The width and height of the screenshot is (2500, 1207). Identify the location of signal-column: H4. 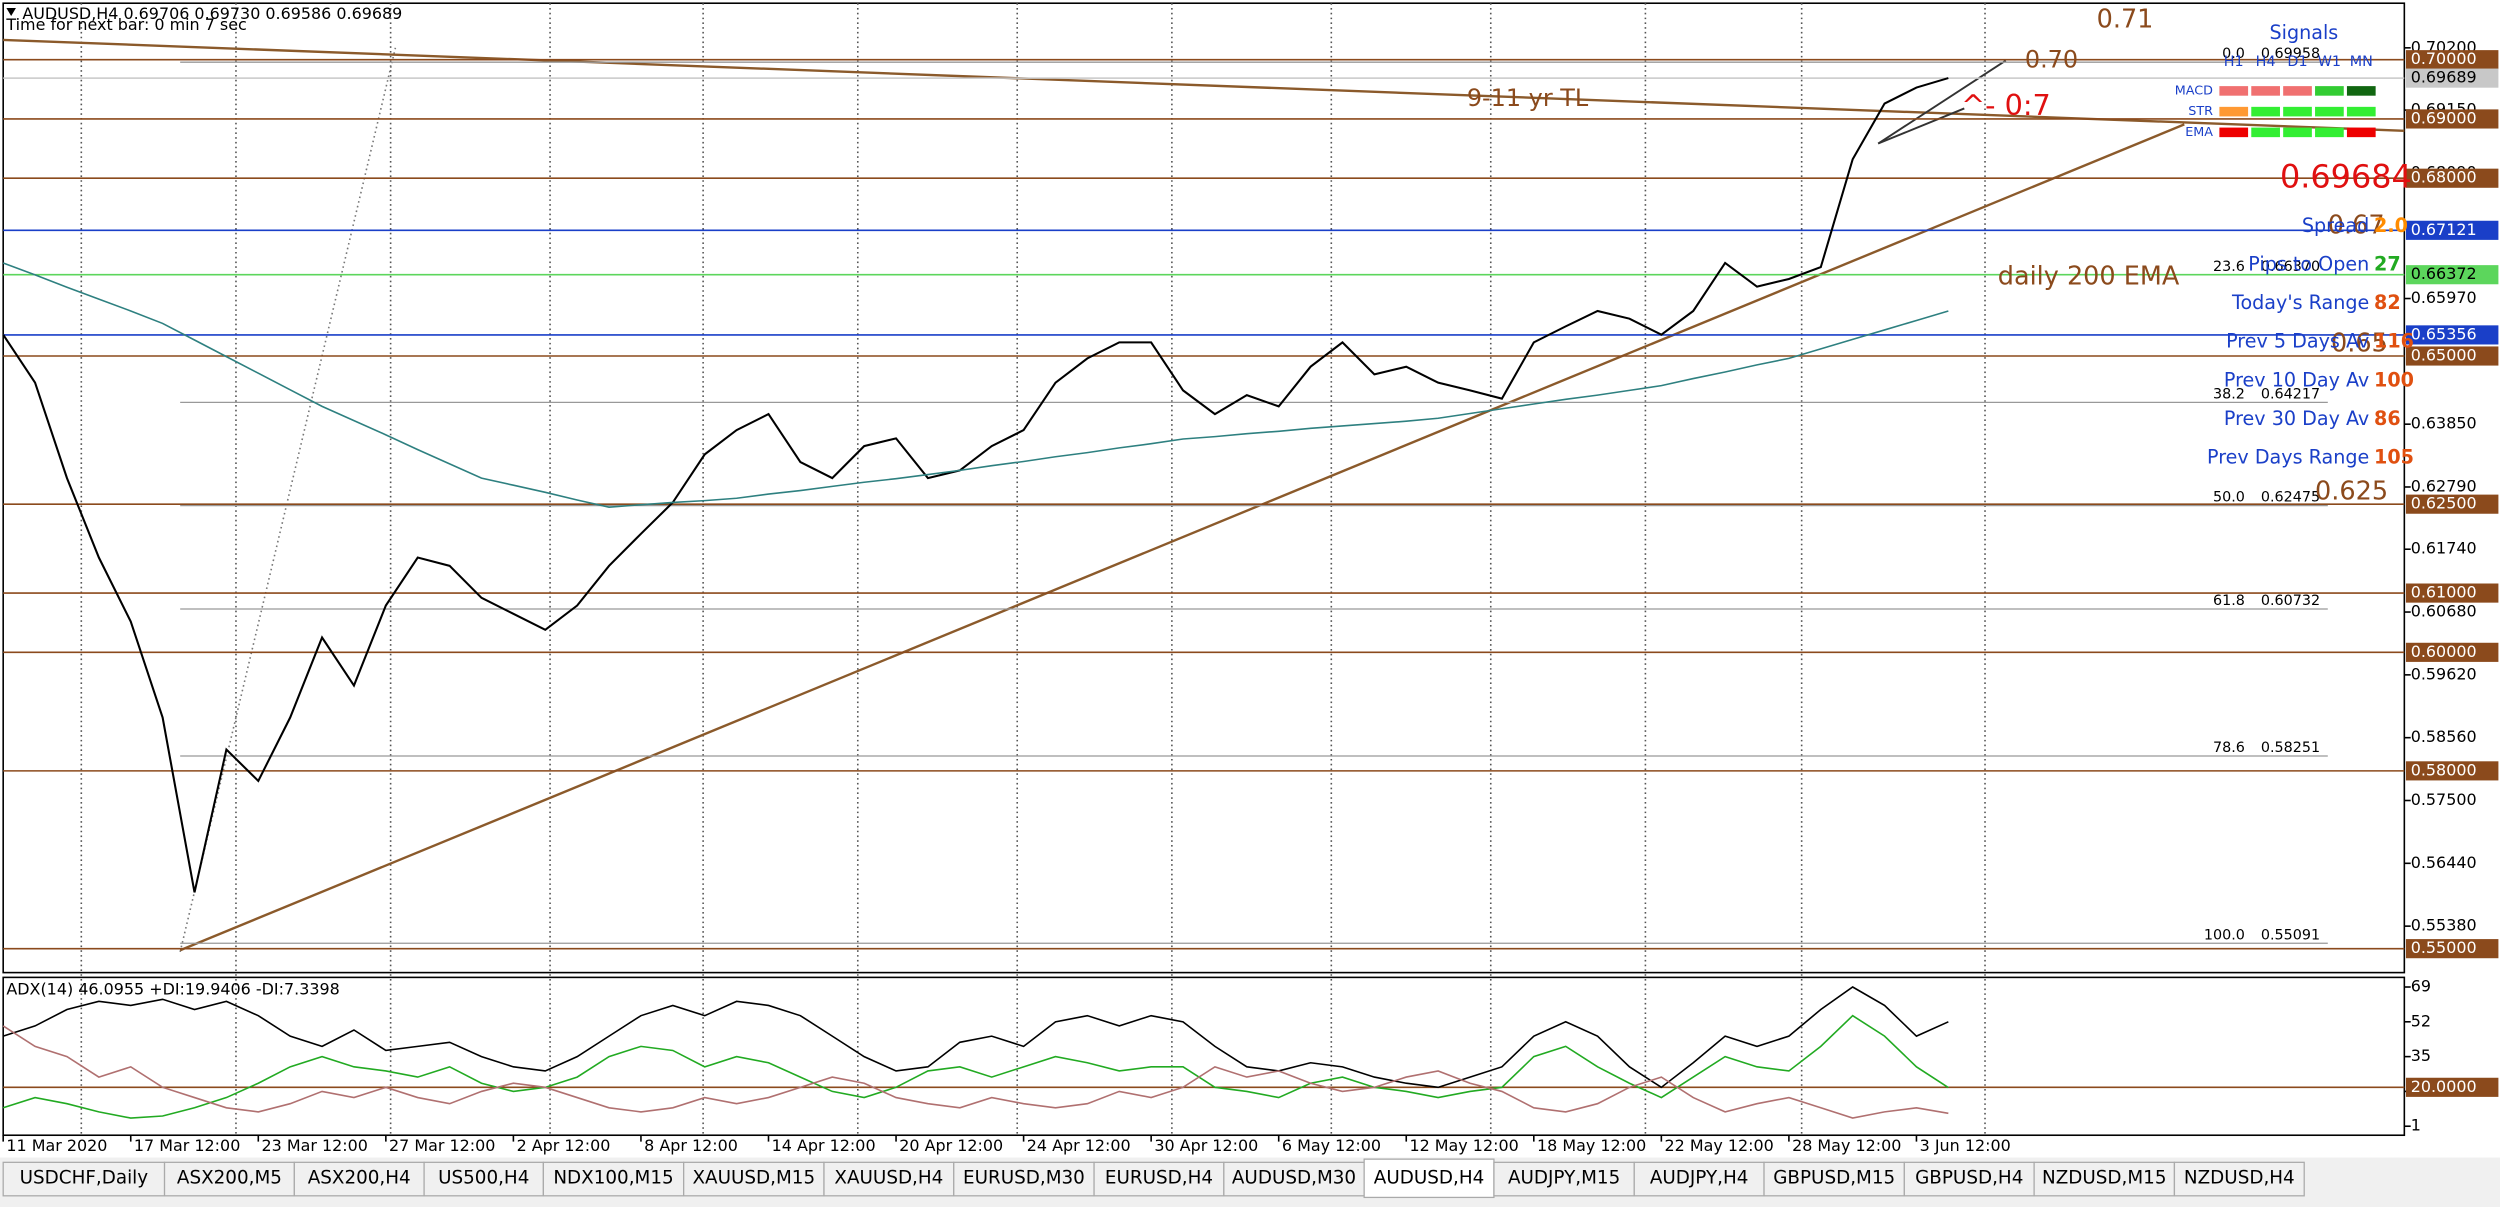
(2266, 62).